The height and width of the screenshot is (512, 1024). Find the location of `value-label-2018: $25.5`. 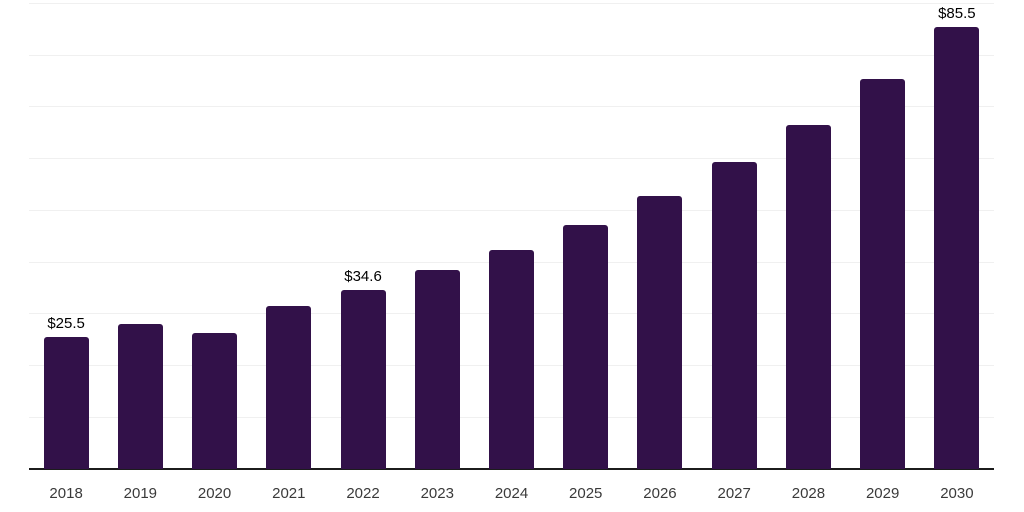

value-label-2018: $25.5 is located at coordinates (66, 324).